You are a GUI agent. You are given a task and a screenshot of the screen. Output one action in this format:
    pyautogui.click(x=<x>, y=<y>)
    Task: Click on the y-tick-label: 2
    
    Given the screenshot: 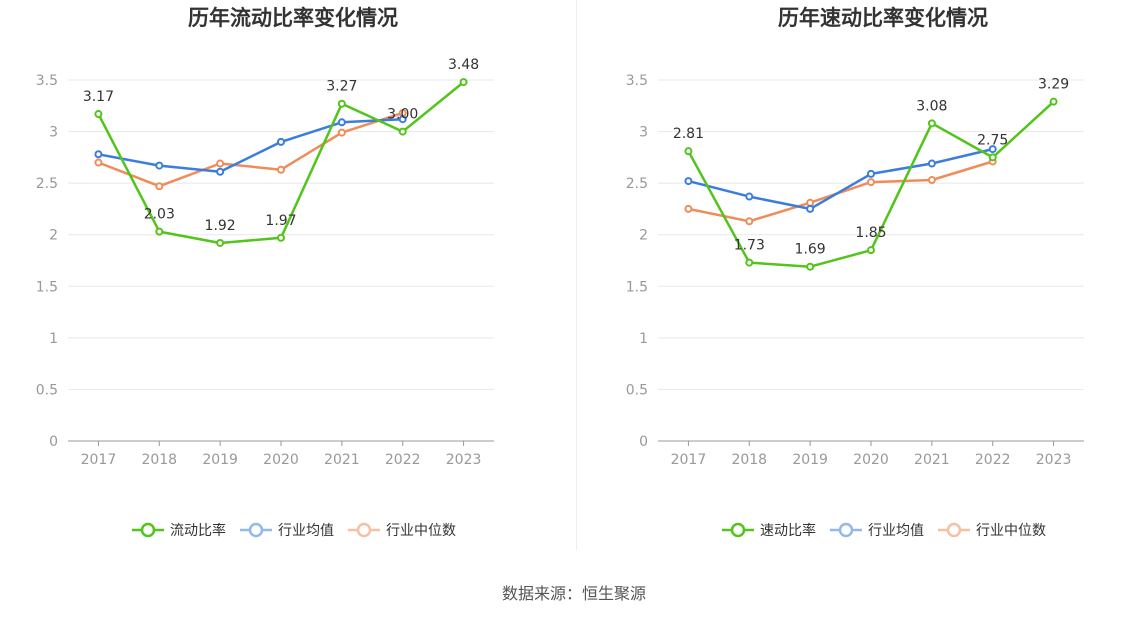 What is the action you would take?
    pyautogui.click(x=53, y=236)
    